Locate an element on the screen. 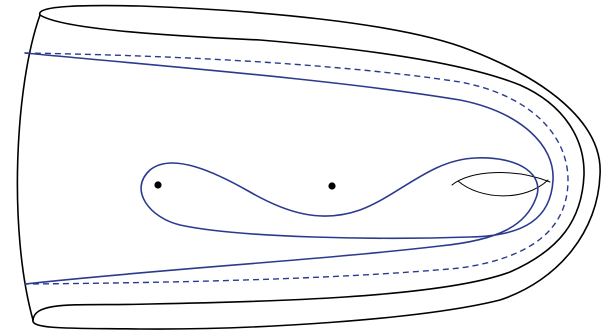 Image resolution: width=603 pixels, height=331 pixels. marked-point-left is located at coordinates (158, 185).